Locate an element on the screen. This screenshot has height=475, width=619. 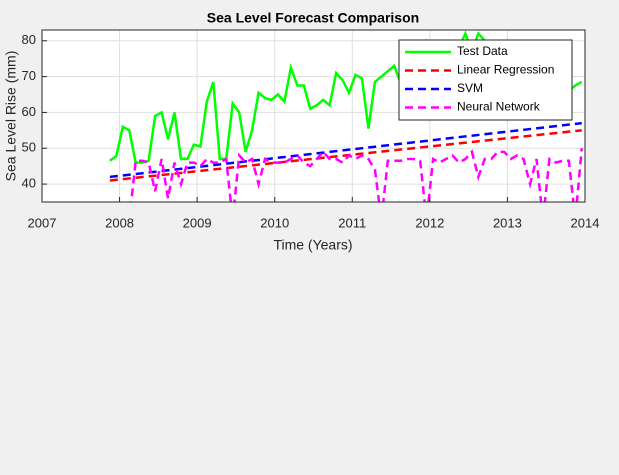
x-tick-label: 2007 is located at coordinates (42, 222).